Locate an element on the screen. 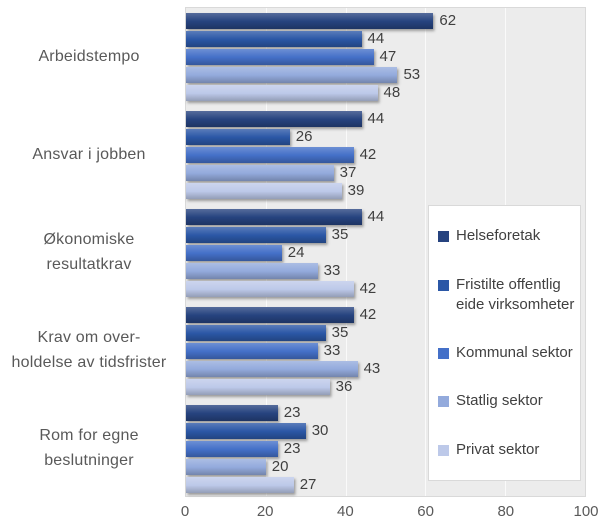  category-label: Ansvar i jobben is located at coordinates (89, 154).